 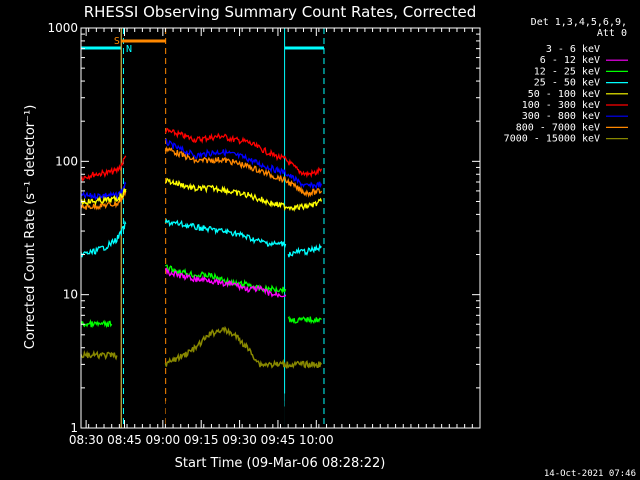 What do you see at coordinates (30, 227) in the screenshot?
I see `y-axis-label: Corrected Count Rate (s⁻¹ detector⁻¹)` at bounding box center [30, 227].